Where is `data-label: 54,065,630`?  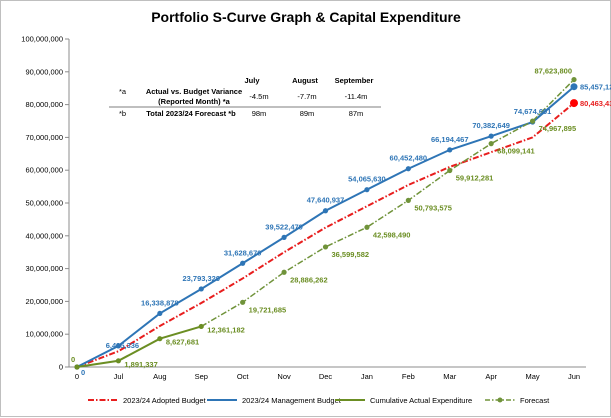 data-label: 54,065,630 is located at coordinates (367, 179).